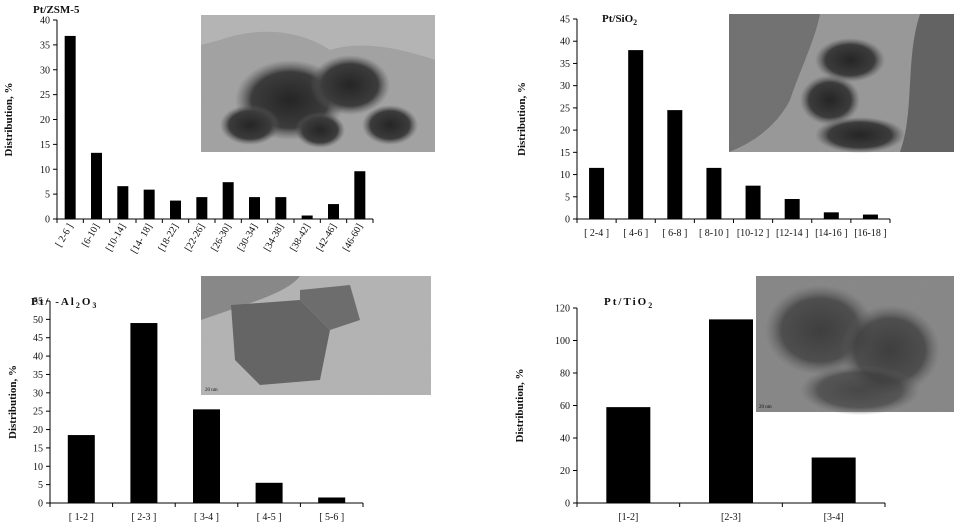  What do you see at coordinates (143, 517) in the screenshot?
I see `x-category-label: [ 2-3 ]` at bounding box center [143, 517].